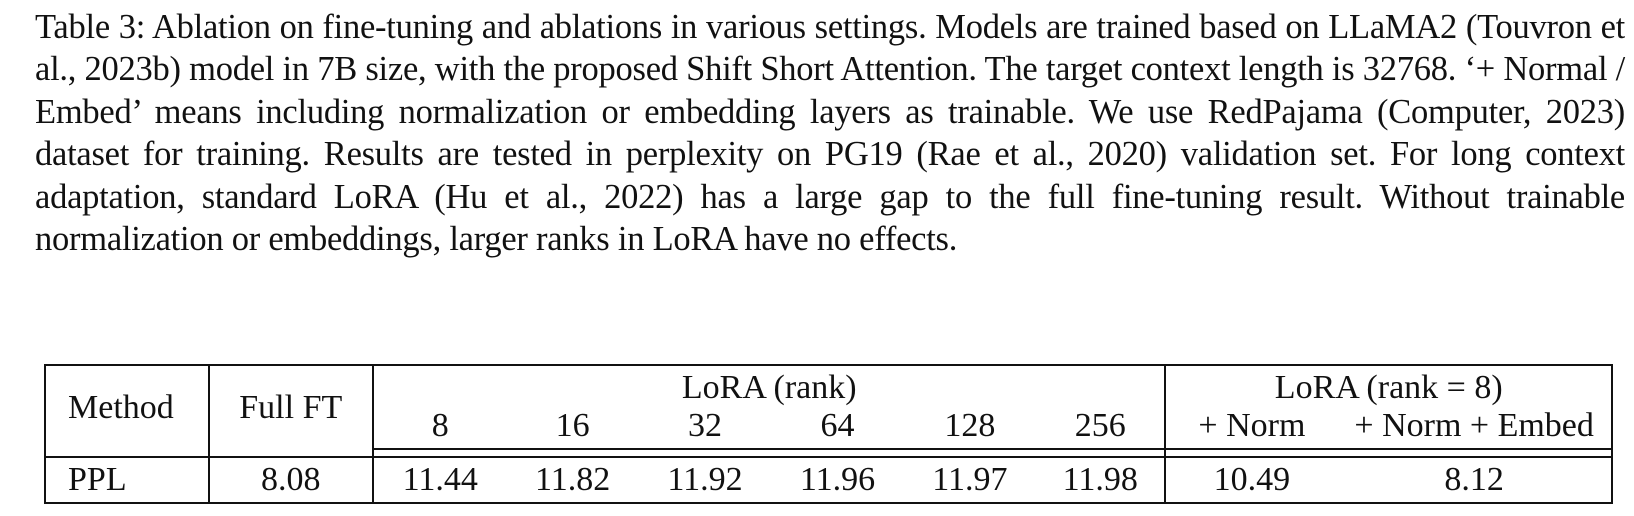  I want to click on row-spacer, so click(828, 453).